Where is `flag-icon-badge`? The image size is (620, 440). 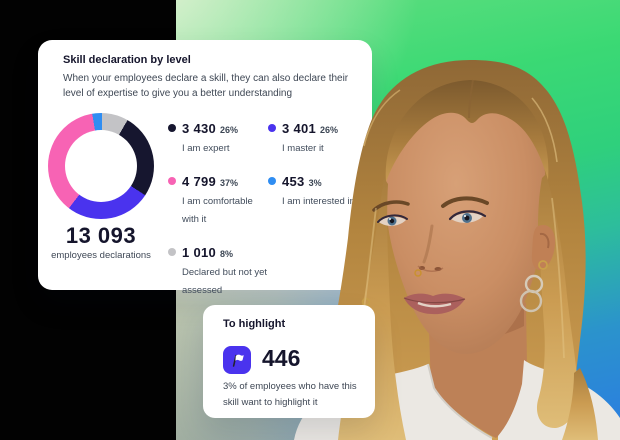 flag-icon-badge is located at coordinates (237, 360).